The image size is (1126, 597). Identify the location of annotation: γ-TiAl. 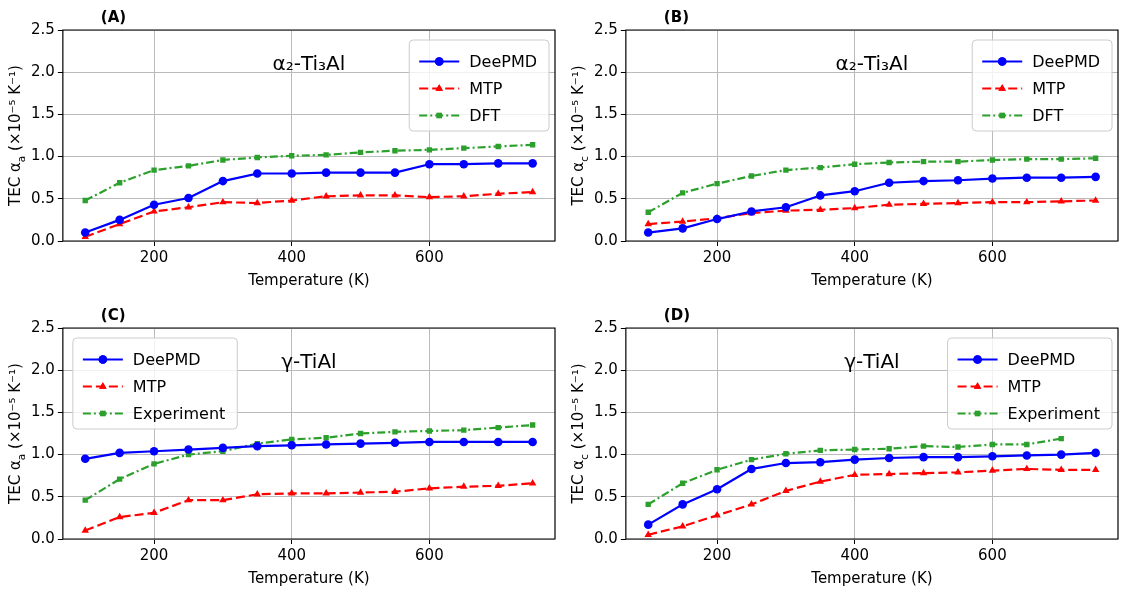
(309, 361).